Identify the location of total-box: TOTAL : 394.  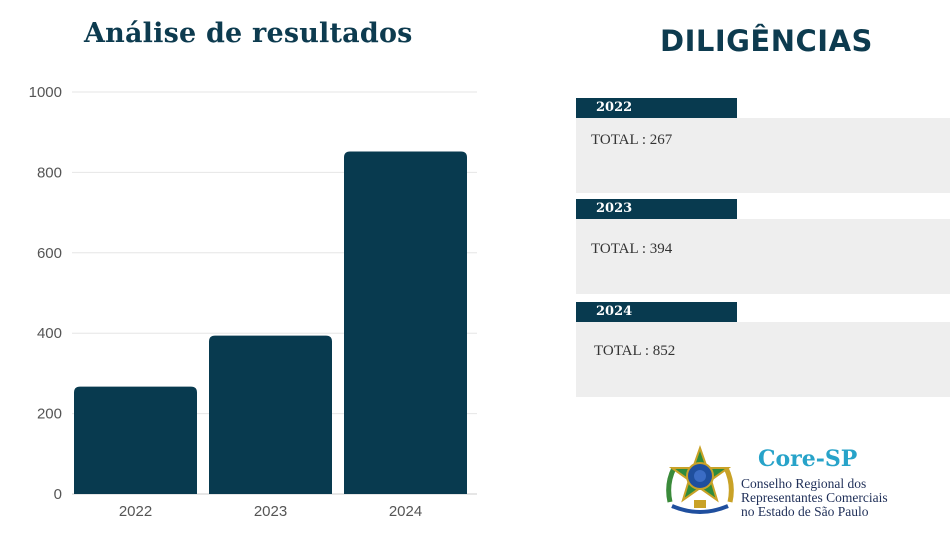
(763, 256).